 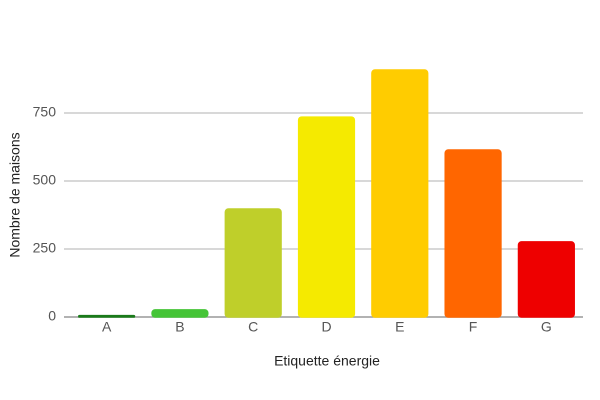 I want to click on y-axis-label: Nombre de maisons, so click(x=15, y=194).